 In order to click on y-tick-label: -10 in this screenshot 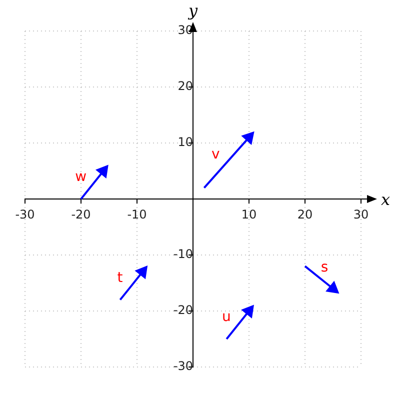, I will do `click(183, 254)`.